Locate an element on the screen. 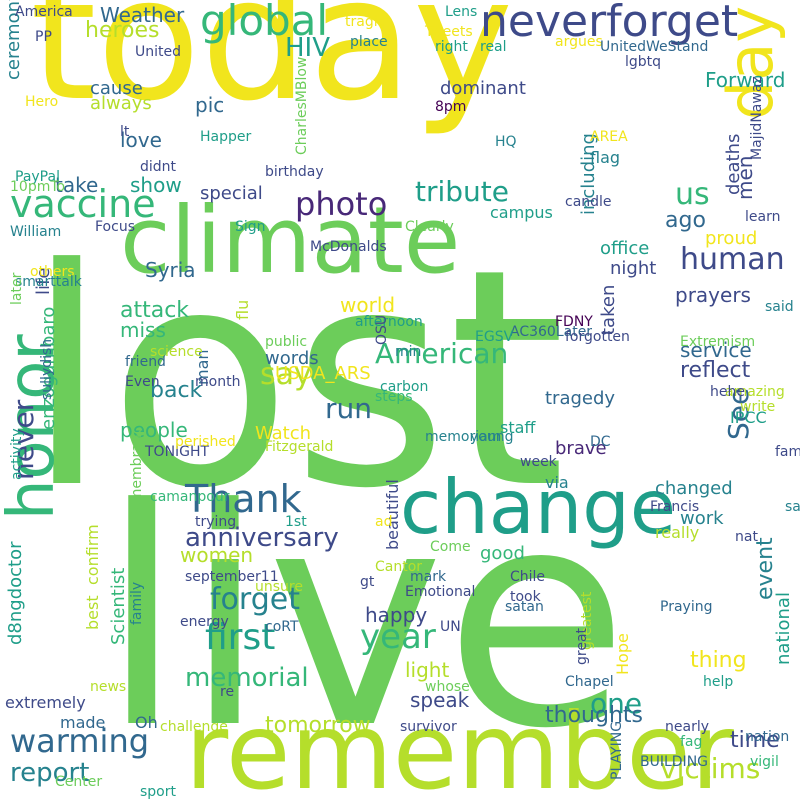 This screenshot has height=800, width=800. word-william: William is located at coordinates (36, 232).